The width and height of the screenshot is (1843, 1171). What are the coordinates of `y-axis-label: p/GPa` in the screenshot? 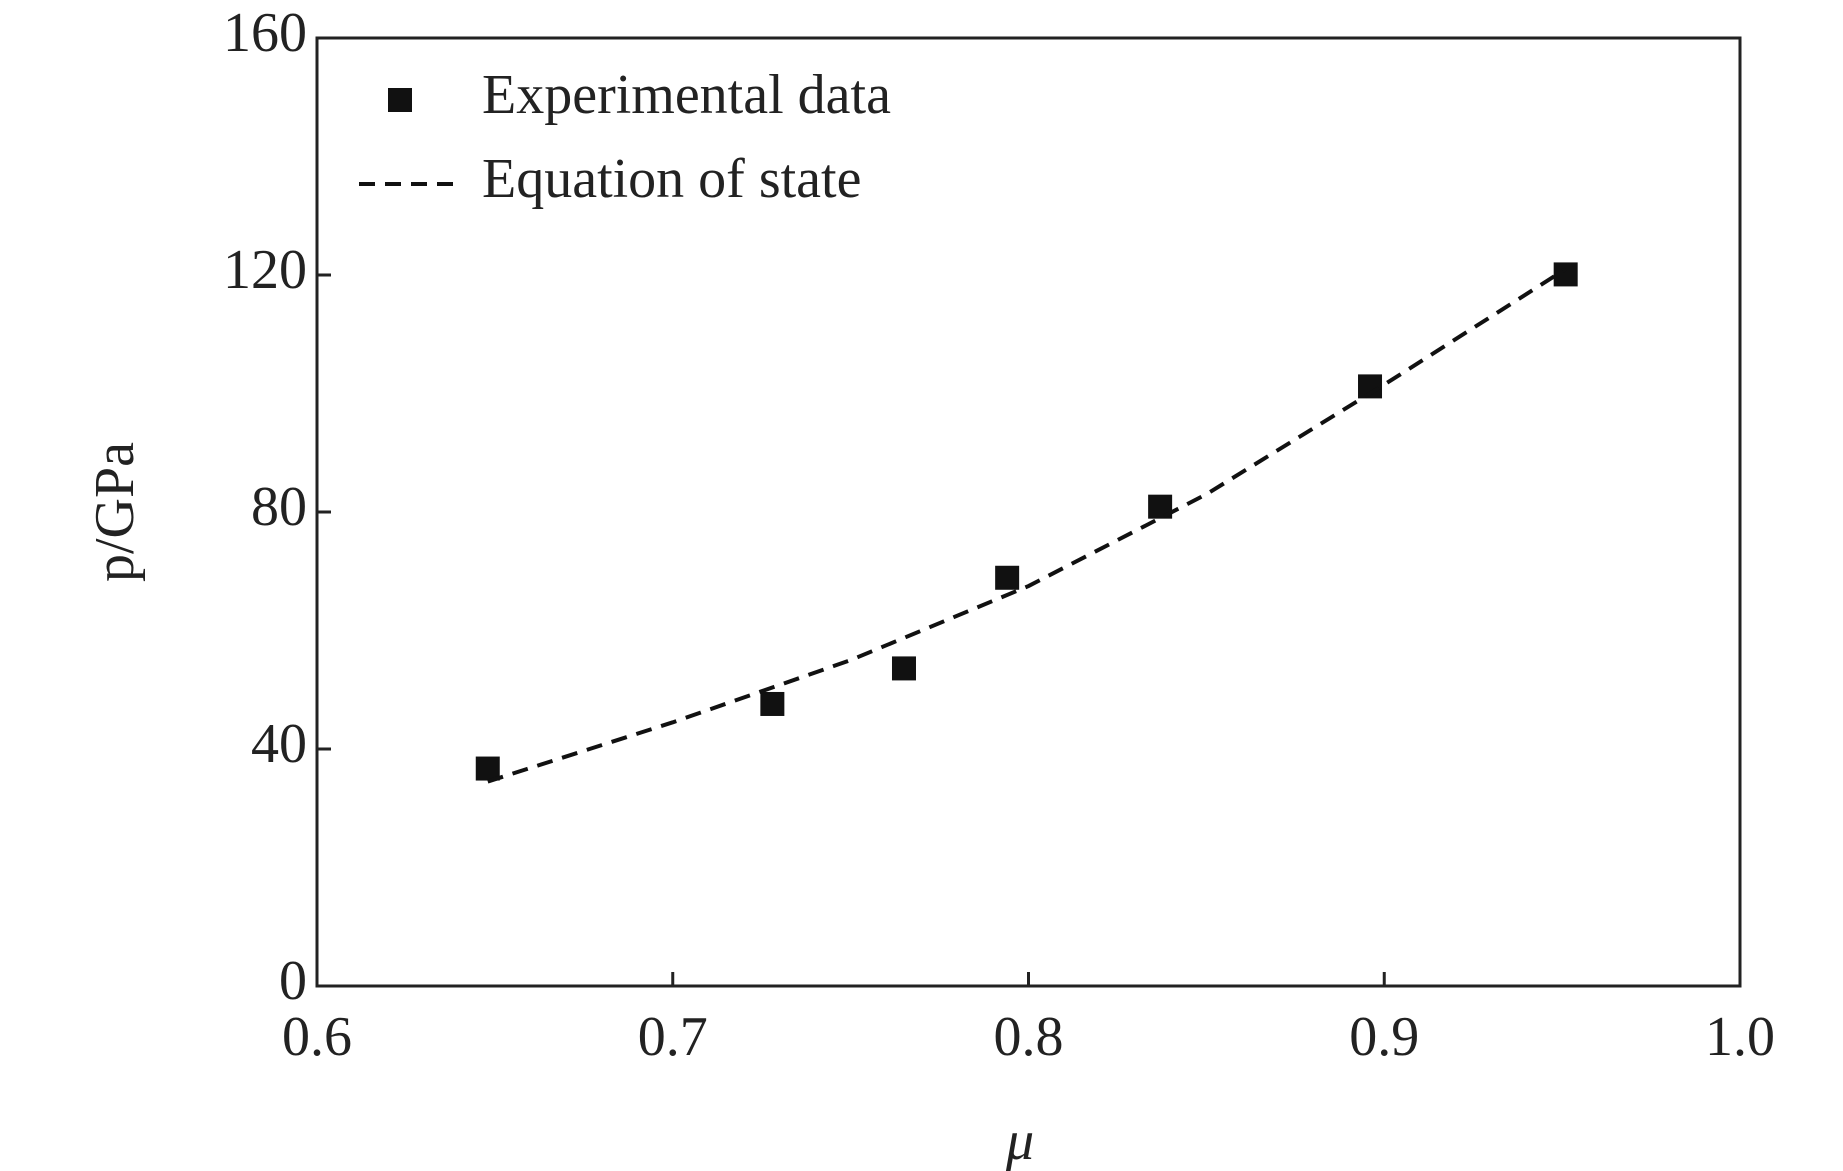 It's located at (115, 512).